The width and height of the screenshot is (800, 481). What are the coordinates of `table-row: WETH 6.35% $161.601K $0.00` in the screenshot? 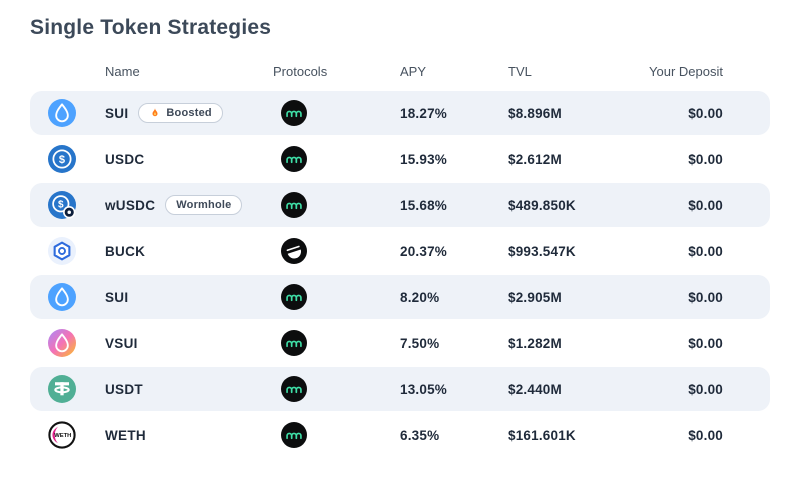 It's located at (400, 435).